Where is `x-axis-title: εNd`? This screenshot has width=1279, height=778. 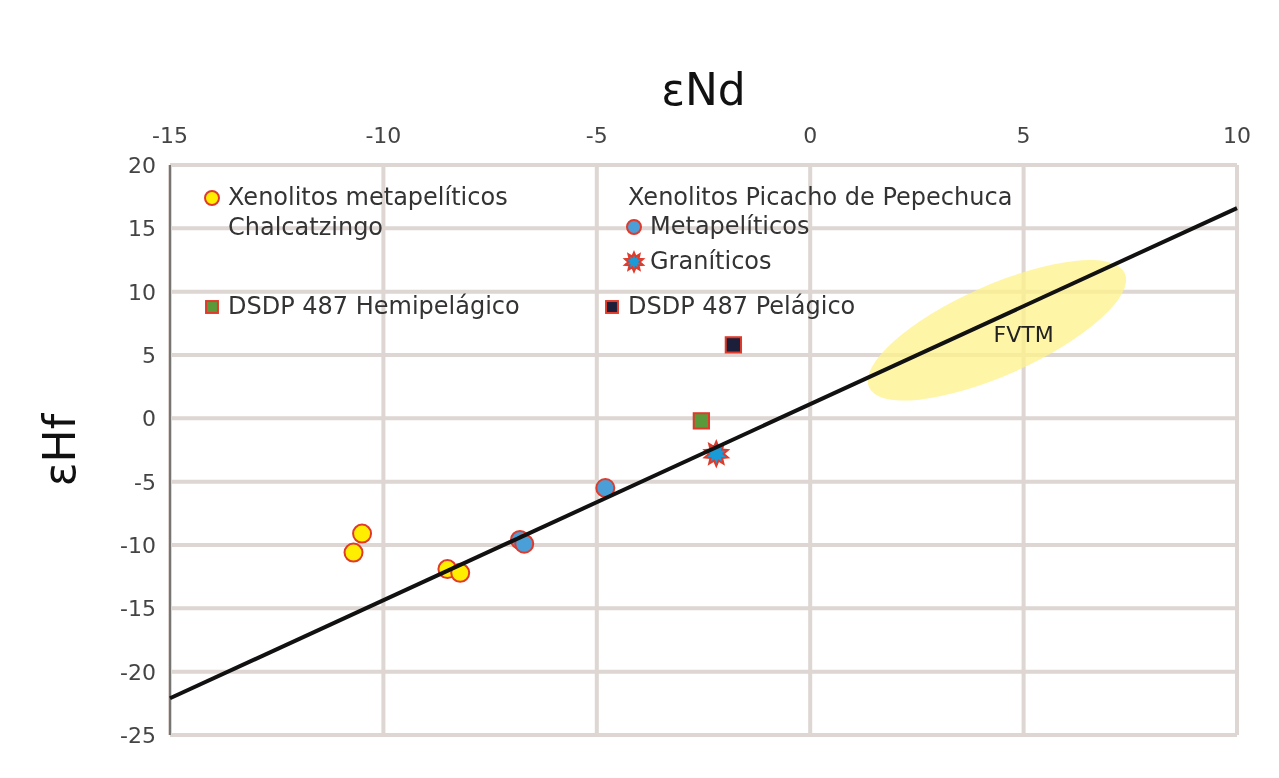 x-axis-title: εNd is located at coordinates (703, 89).